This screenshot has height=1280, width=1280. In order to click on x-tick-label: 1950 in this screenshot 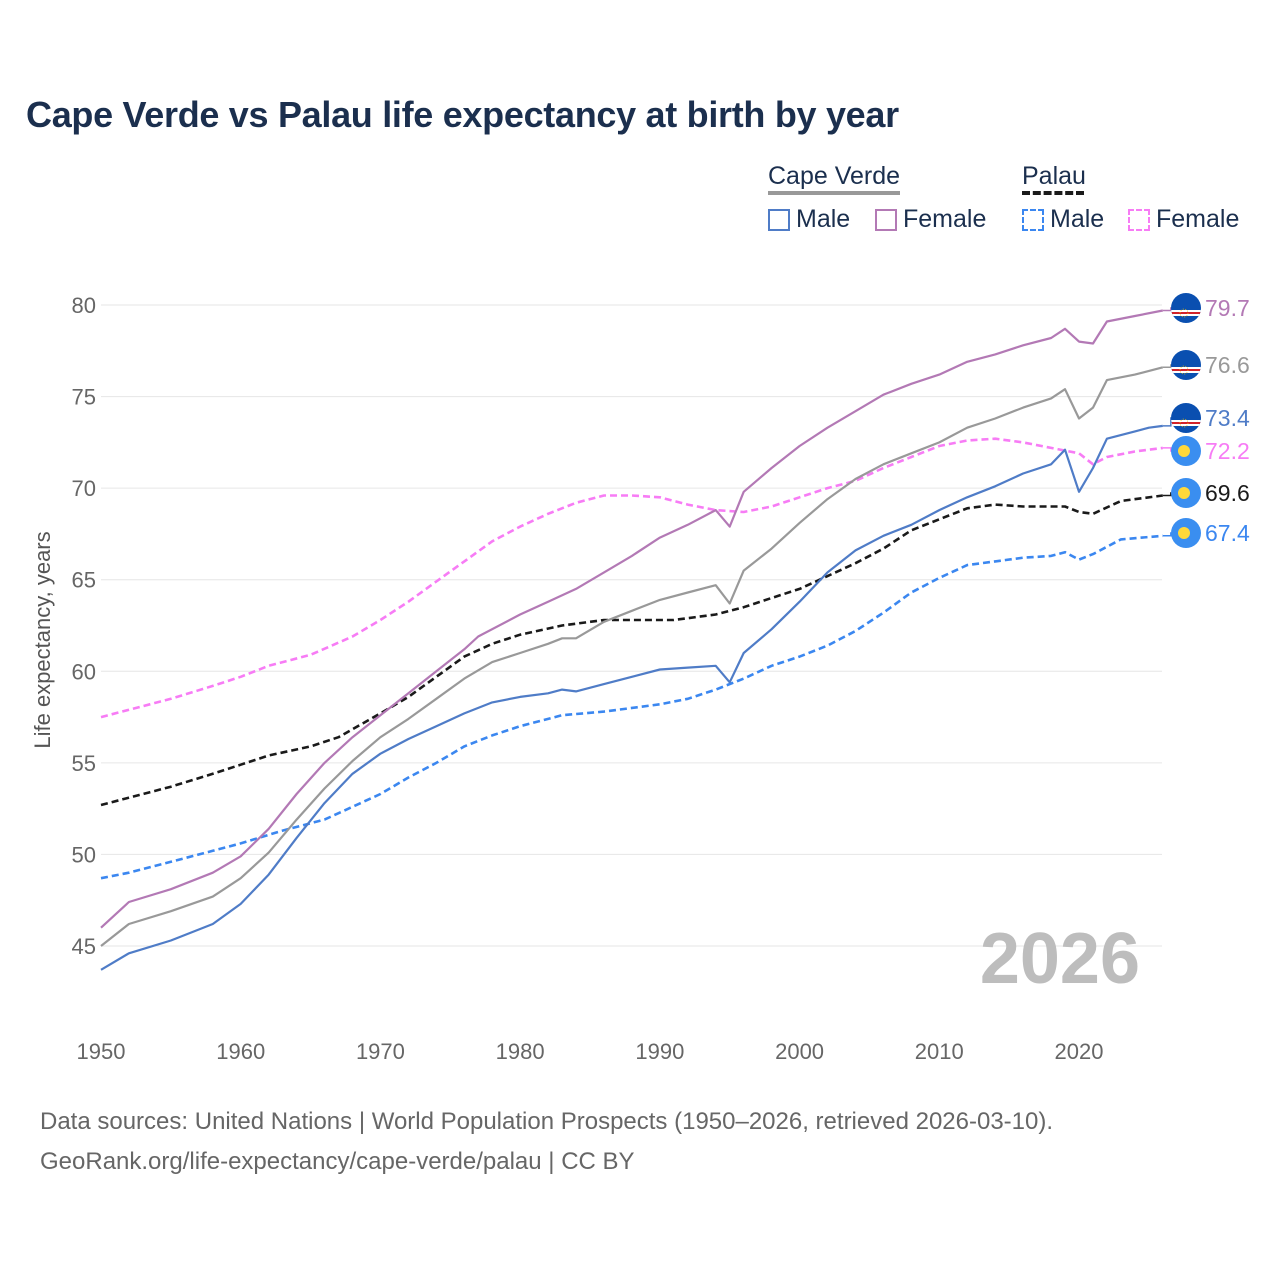, I will do `click(101, 1051)`.